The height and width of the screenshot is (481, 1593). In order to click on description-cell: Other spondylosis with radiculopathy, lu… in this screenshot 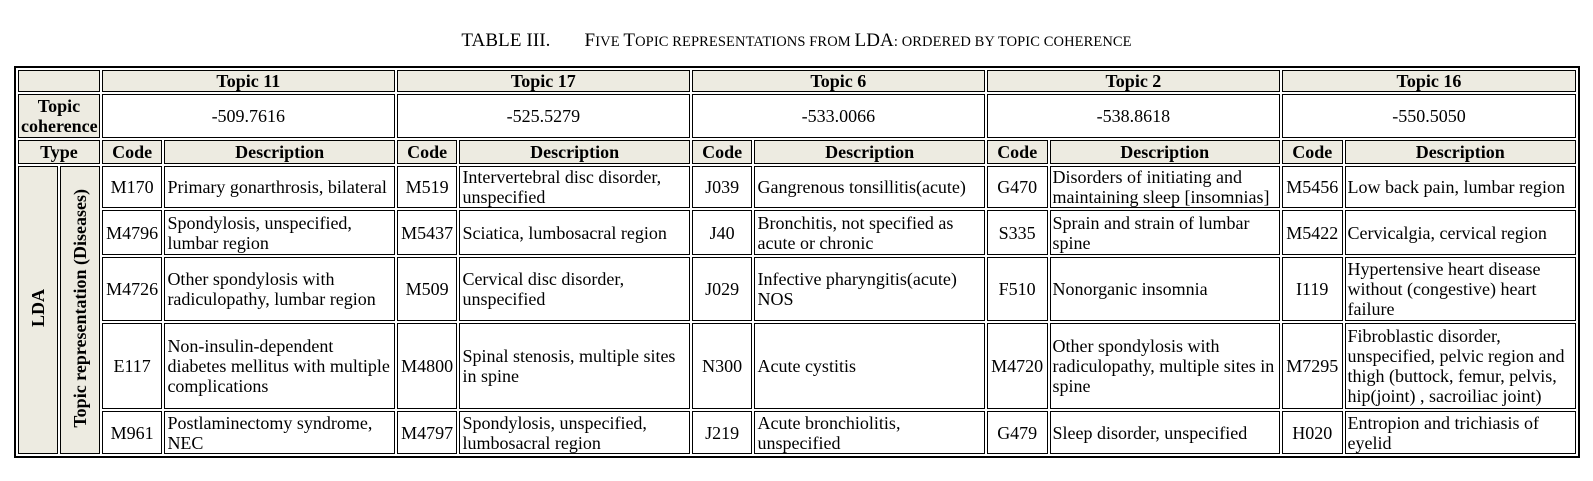, I will do `click(279, 289)`.